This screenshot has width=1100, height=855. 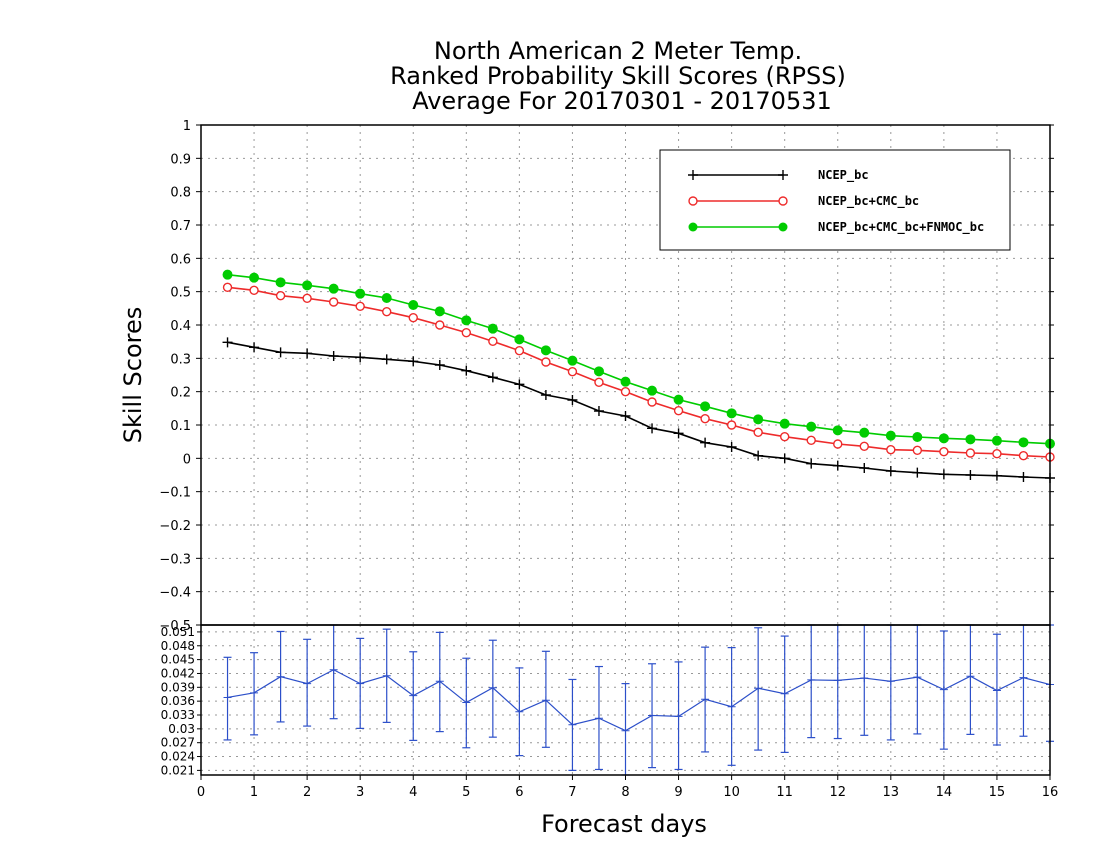 What do you see at coordinates (944, 792) in the screenshot?
I see `x-tick-label: 14` at bounding box center [944, 792].